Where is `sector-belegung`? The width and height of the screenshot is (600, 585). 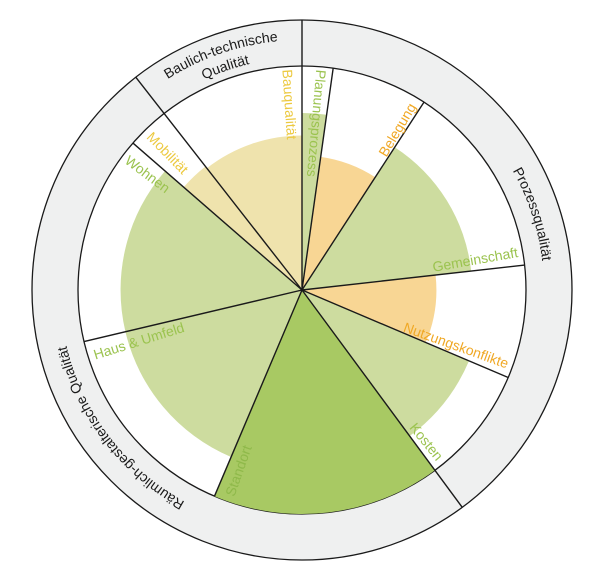
sector-belegung is located at coordinates (339, 223).